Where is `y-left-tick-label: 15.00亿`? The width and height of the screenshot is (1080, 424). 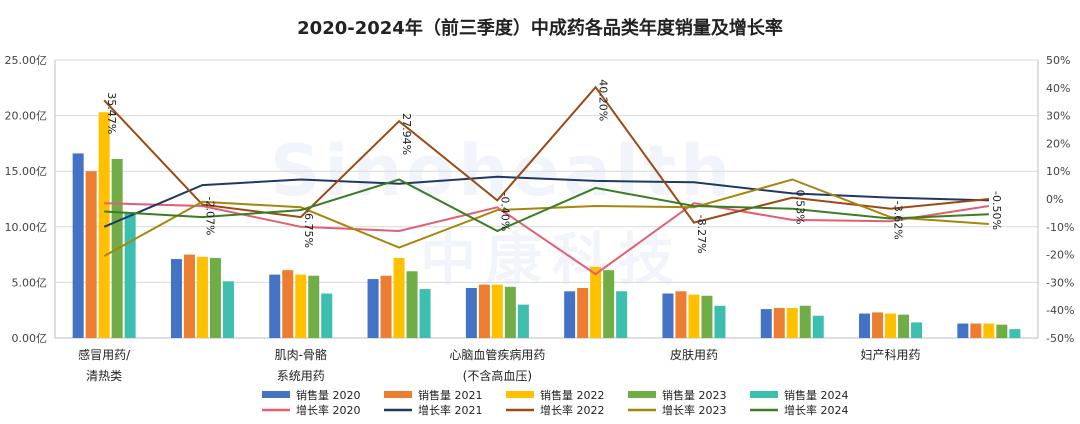 y-left-tick-label: 15.00亿 is located at coordinates (26, 171).